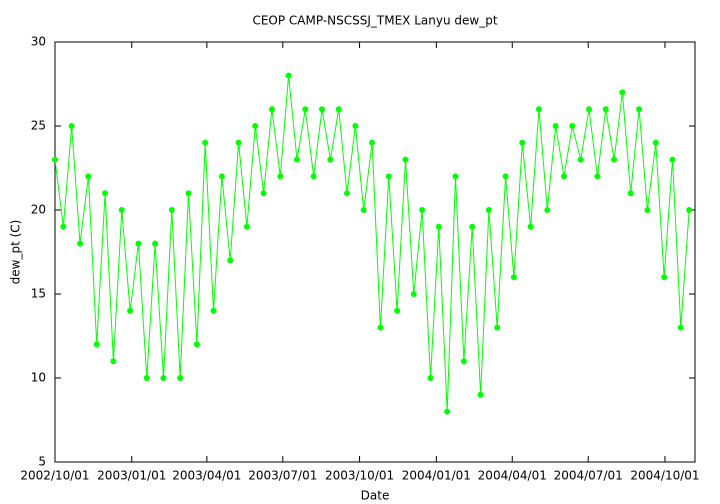 The height and width of the screenshot is (504, 720). Describe the element at coordinates (375, 496) in the screenshot. I see `x-axis-label: Date` at that location.